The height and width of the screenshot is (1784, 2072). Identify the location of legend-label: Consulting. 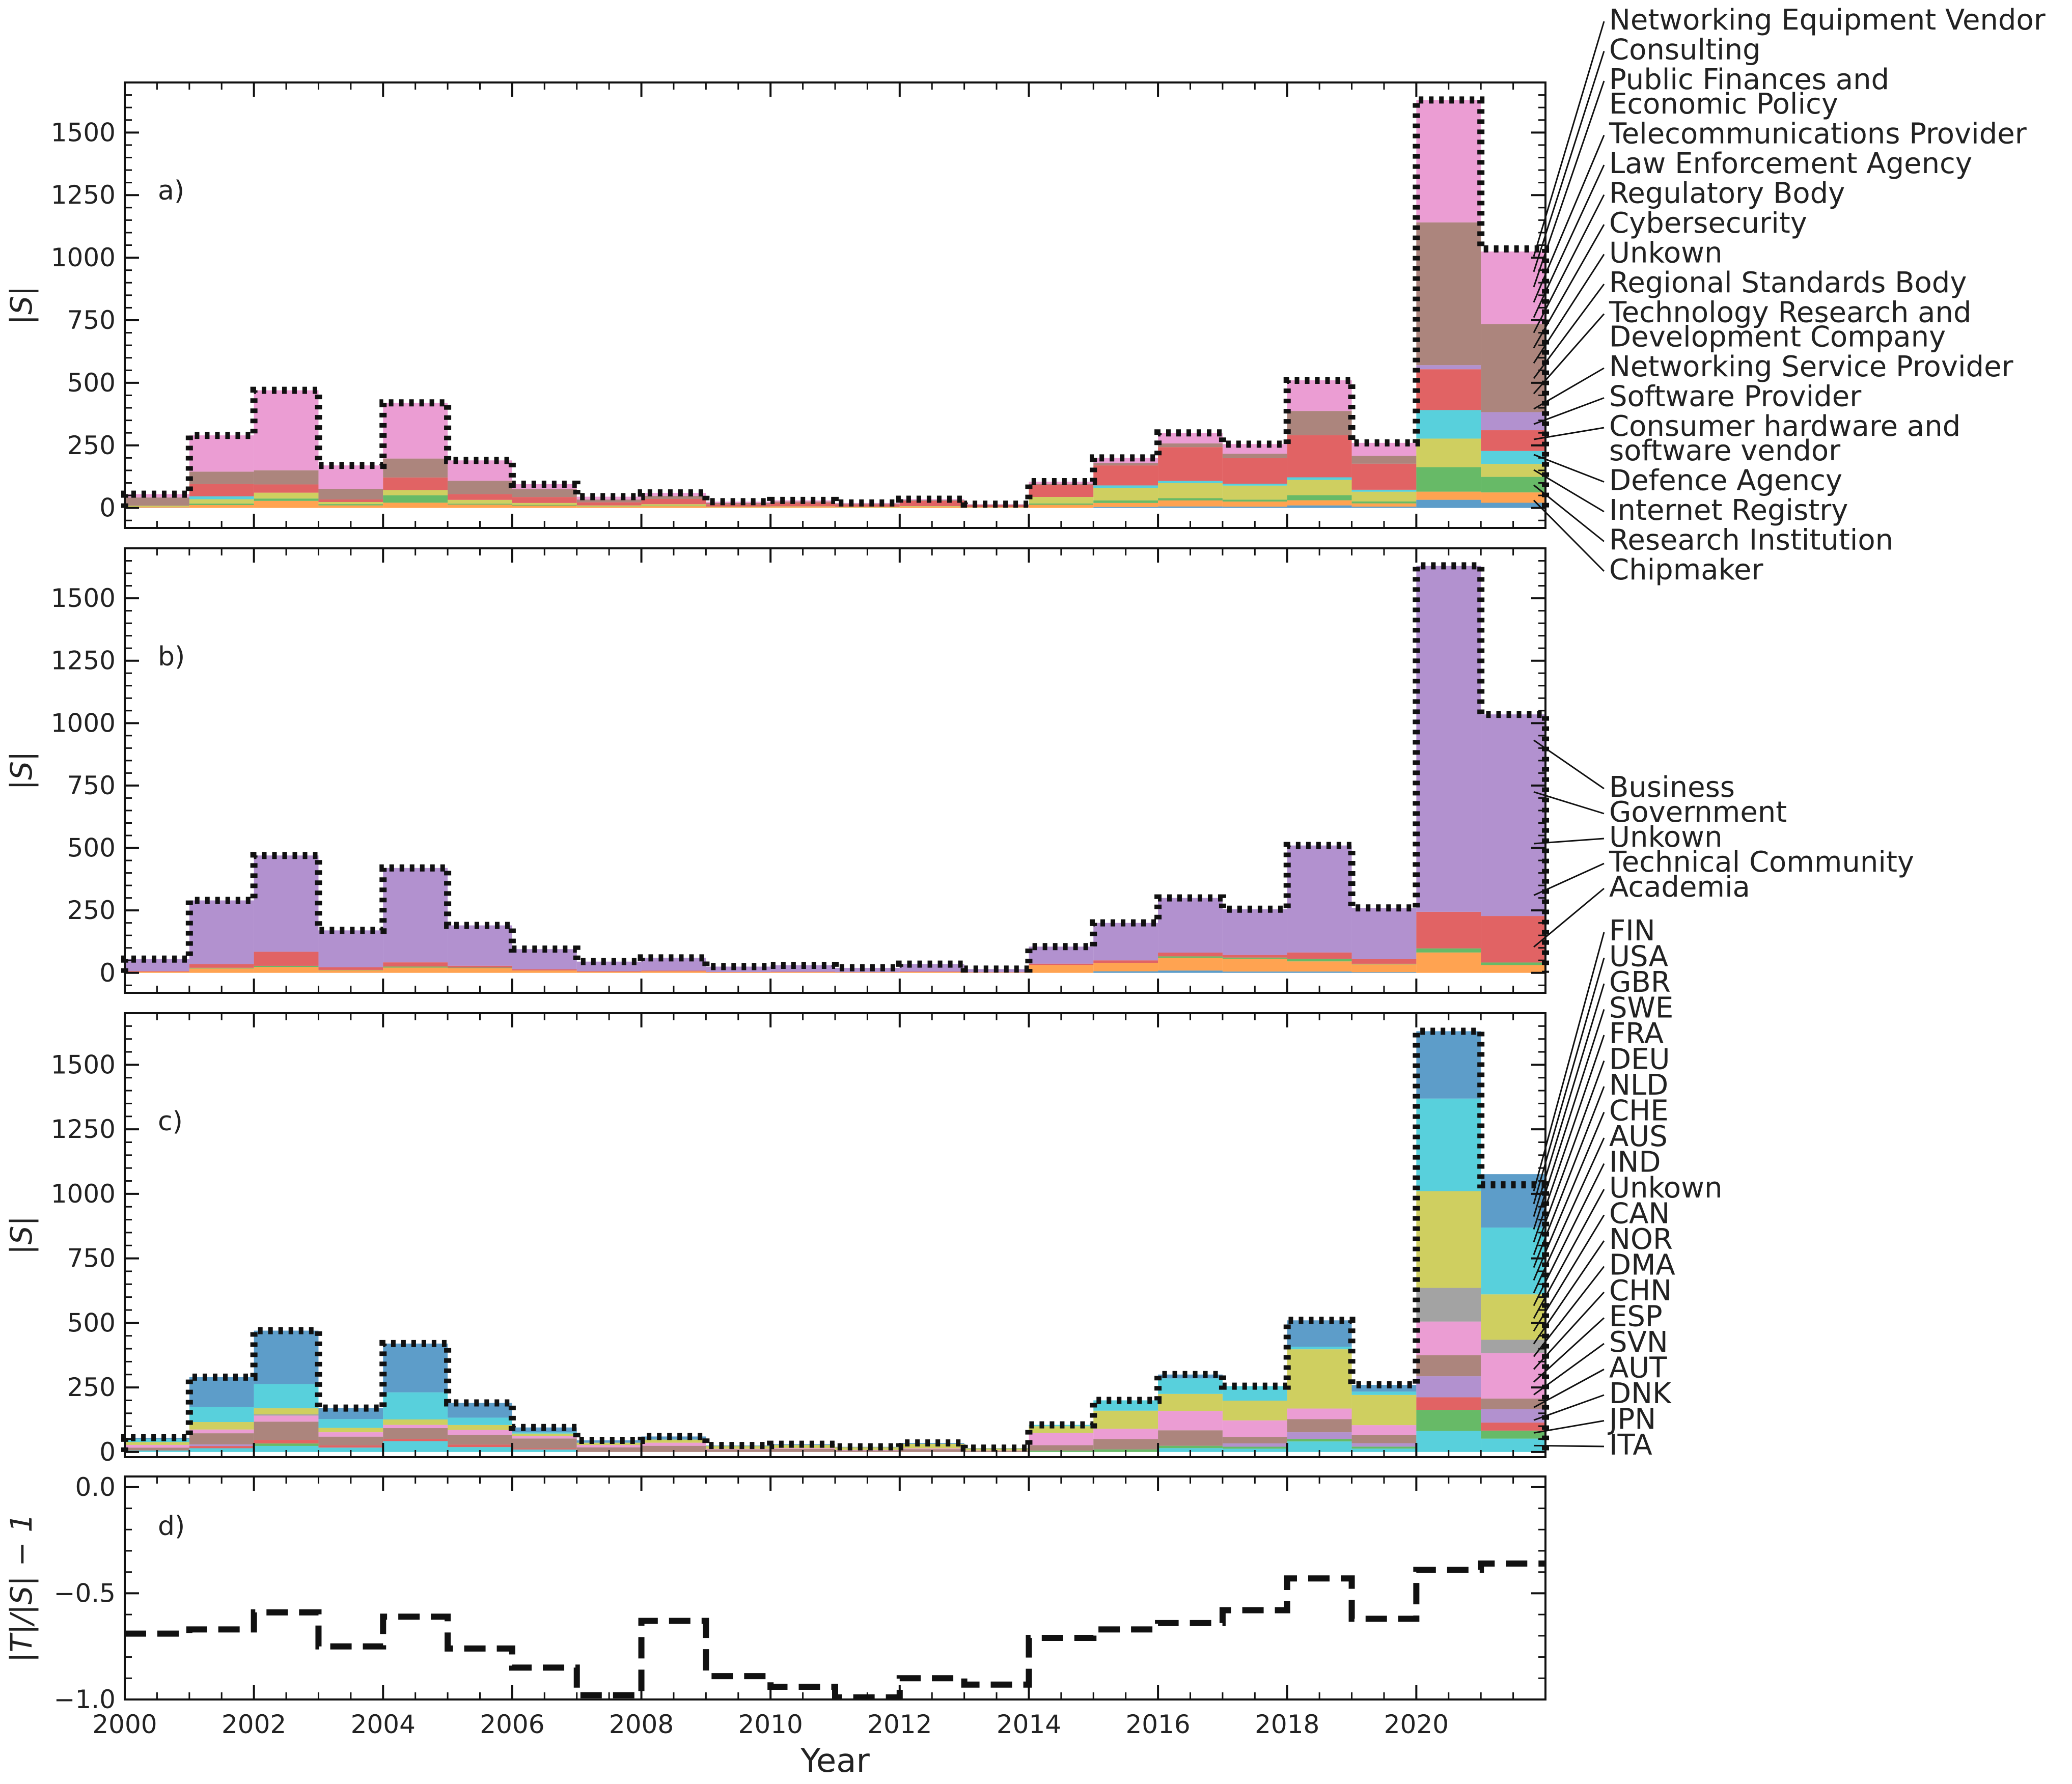
(1685, 50).